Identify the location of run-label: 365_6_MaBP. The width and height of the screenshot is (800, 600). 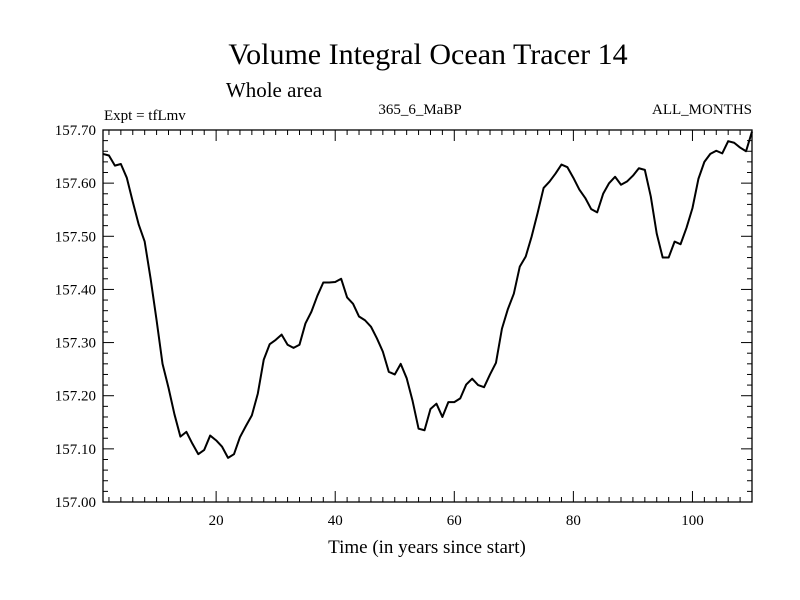
(419, 110).